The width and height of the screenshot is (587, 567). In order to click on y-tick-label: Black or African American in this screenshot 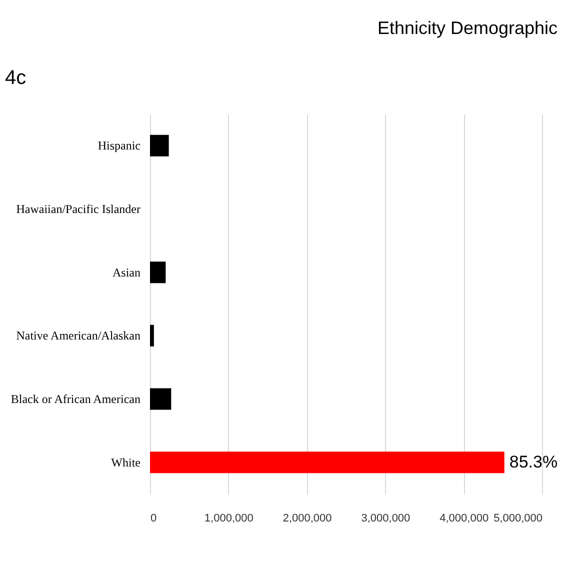, I will do `click(75, 399)`.